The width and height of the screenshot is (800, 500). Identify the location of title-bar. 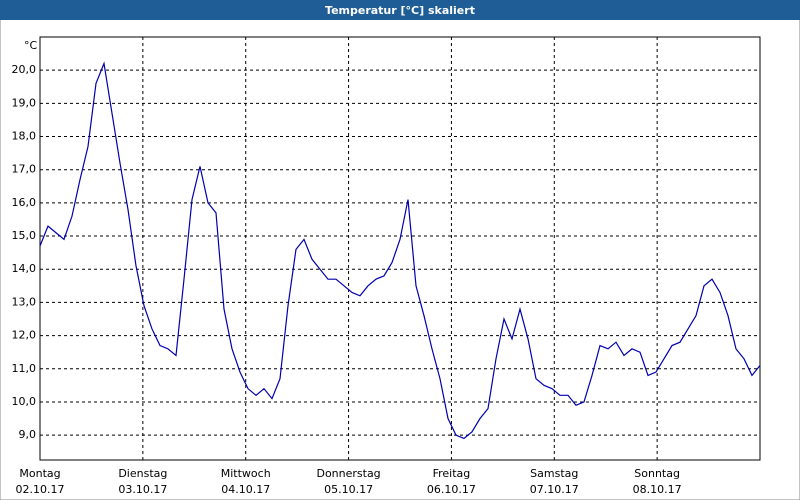
(400, 10).